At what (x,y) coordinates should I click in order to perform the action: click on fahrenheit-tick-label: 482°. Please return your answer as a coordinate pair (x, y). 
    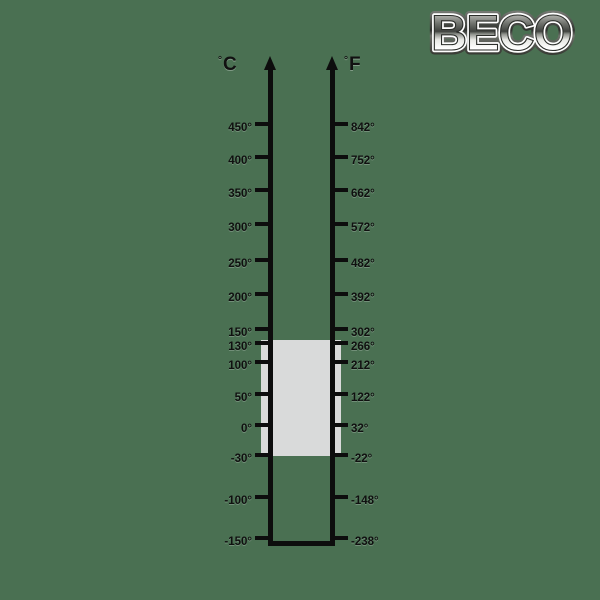
    Looking at the image, I should click on (363, 264).